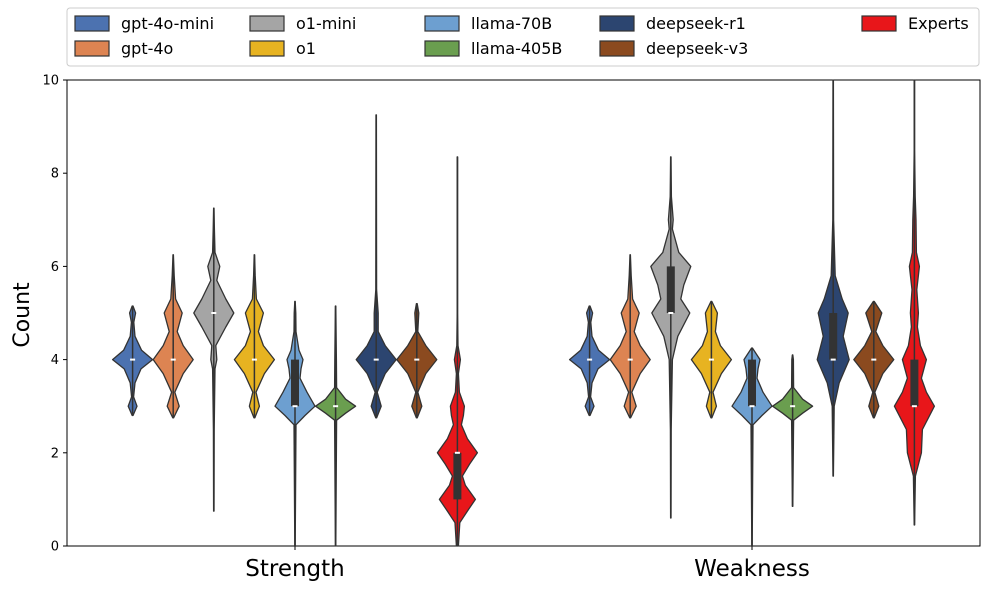 The image size is (989, 590). What do you see at coordinates (55, 267) in the screenshot?
I see `y-tick-label: 6` at bounding box center [55, 267].